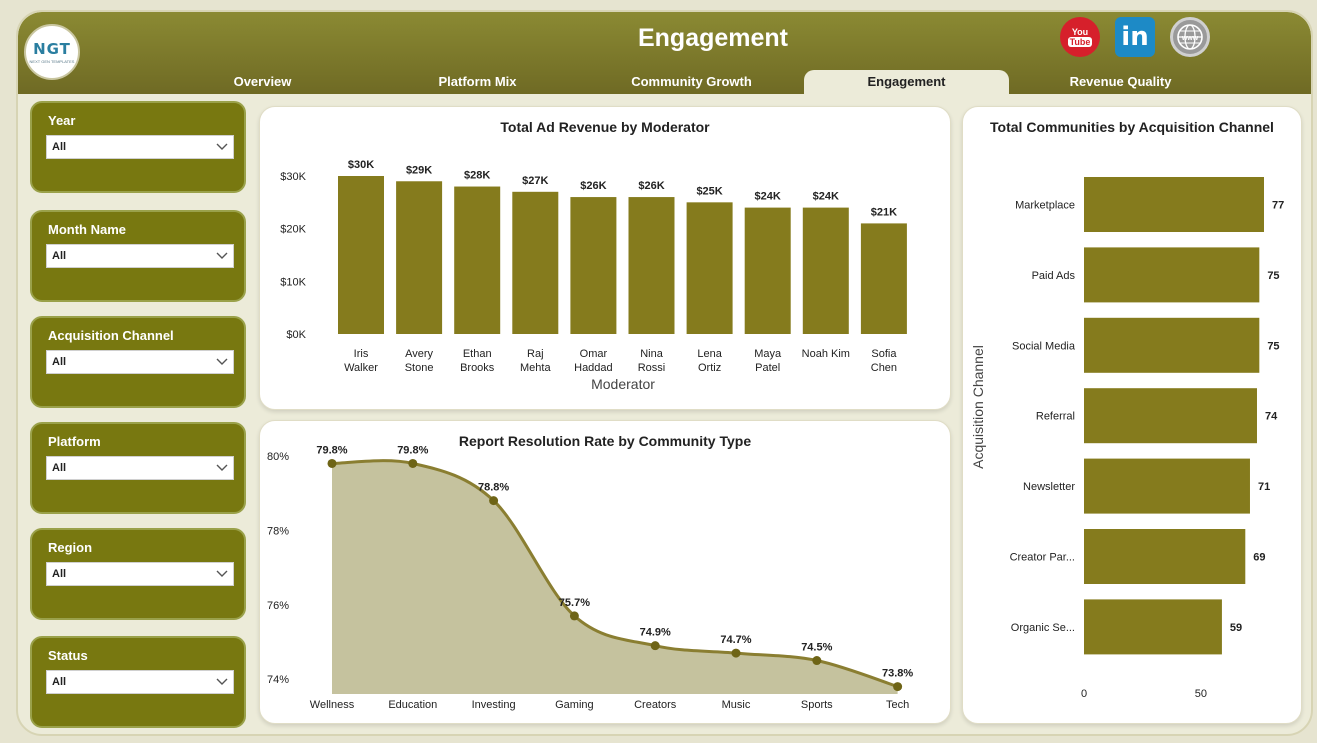 Image resolution: width=1317 pixels, height=743 pixels. I want to click on y-axis-title: Acquisition Channel, so click(978, 407).